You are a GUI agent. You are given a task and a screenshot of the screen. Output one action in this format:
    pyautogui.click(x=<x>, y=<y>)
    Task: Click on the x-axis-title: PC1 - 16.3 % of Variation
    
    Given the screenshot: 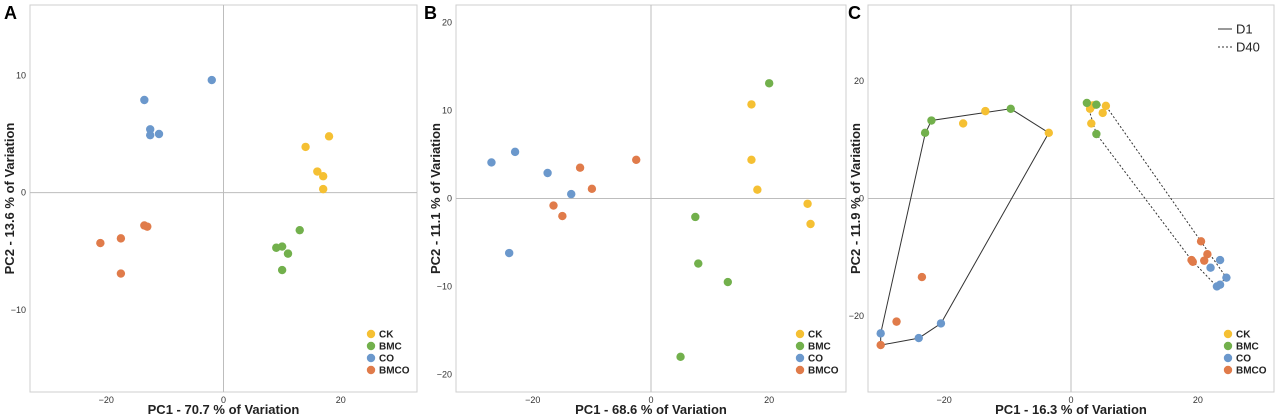 What is the action you would take?
    pyautogui.click(x=1071, y=409)
    